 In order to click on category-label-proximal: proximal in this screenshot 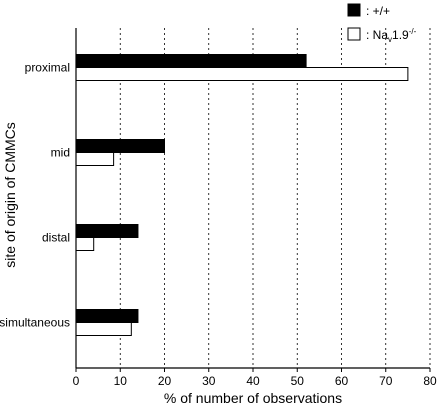, I will do `click(47, 68)`.